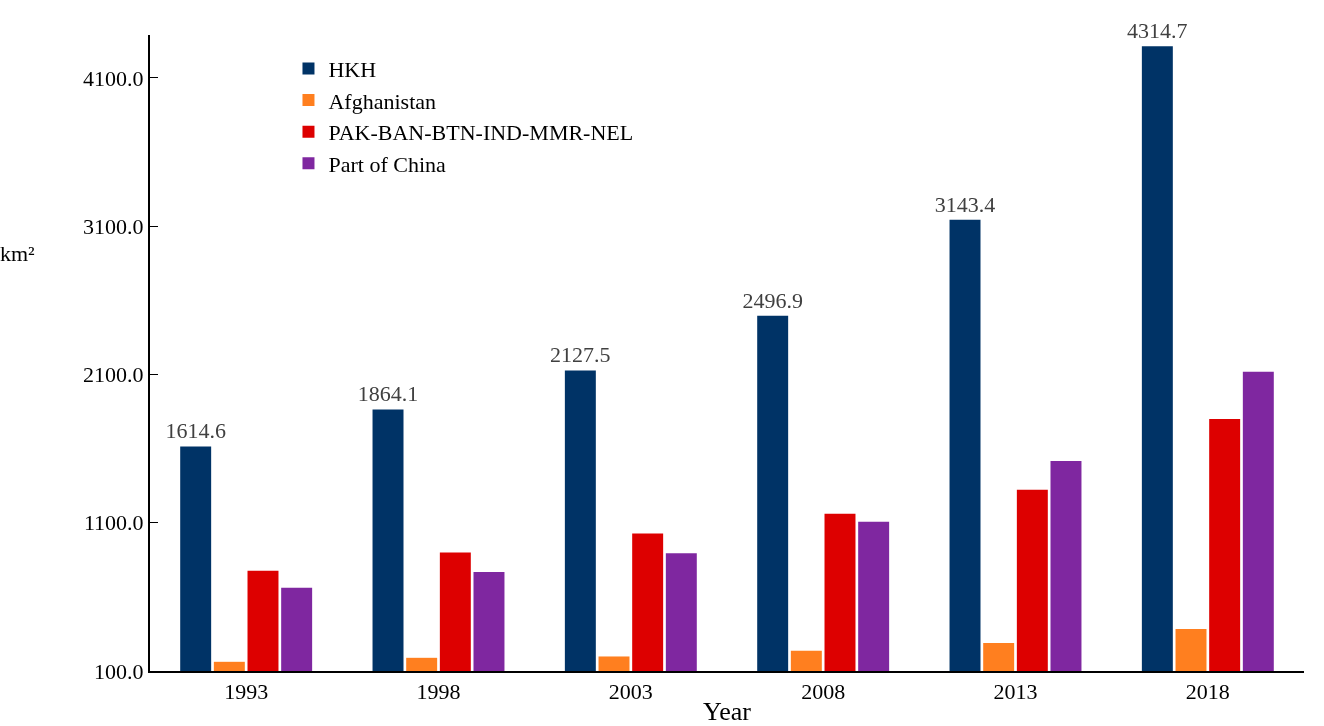 The height and width of the screenshot is (726, 1324). What do you see at coordinates (481, 133) in the screenshot?
I see `legend-label: PAK-BAN-BTN-IND-MMR-NEL` at bounding box center [481, 133].